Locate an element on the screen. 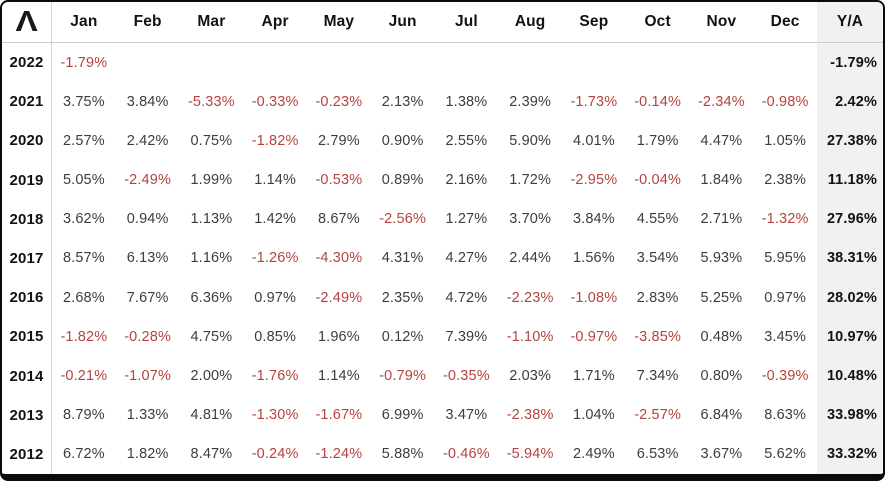  return-2020-feb: 2.42% is located at coordinates (147, 140).